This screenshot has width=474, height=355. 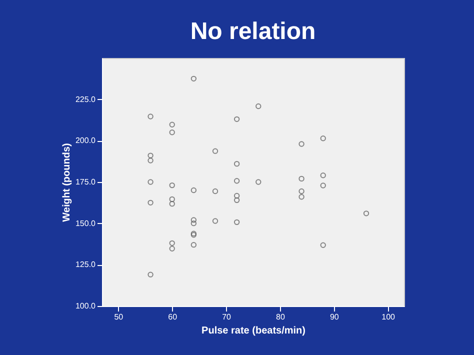 What do you see at coordinates (85, 182) in the screenshot?
I see `y-tick-label: 175.0` at bounding box center [85, 182].